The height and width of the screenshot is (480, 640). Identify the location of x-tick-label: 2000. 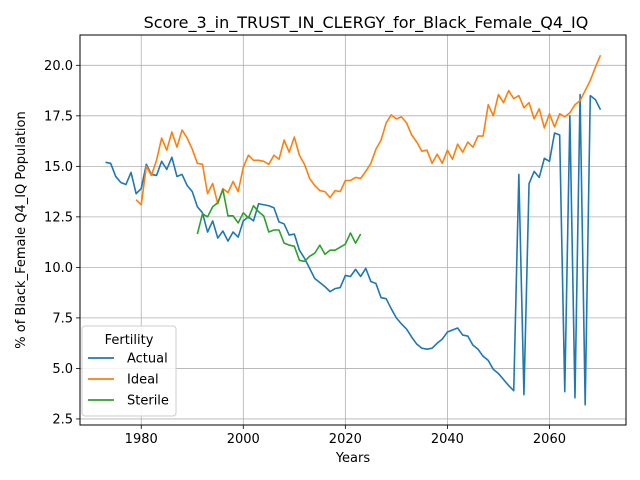
(243, 439).